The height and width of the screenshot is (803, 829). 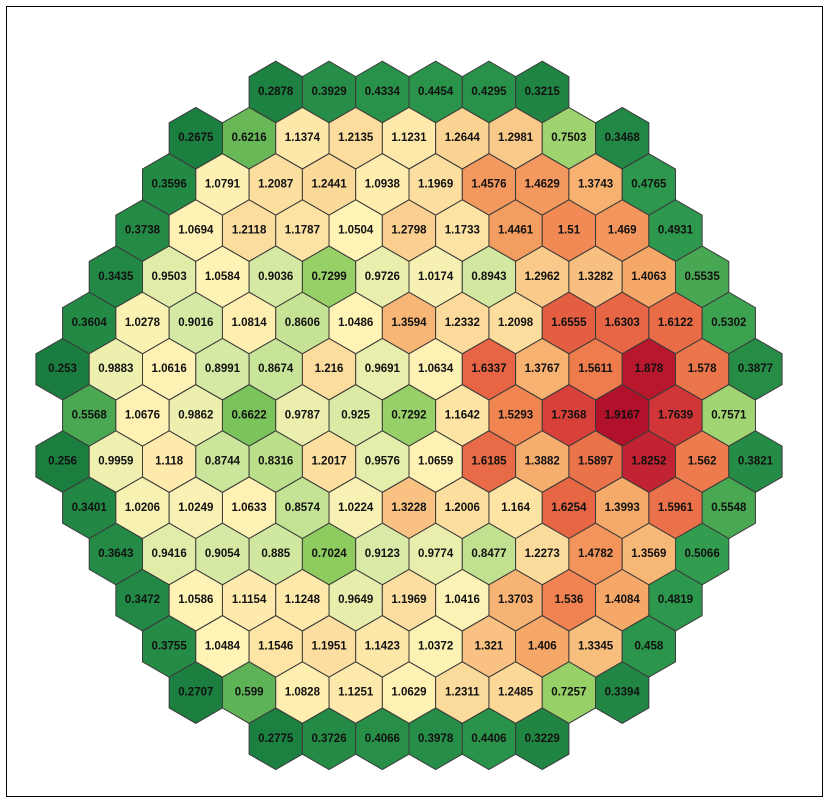 What do you see at coordinates (249, 415) in the screenshot?
I see `hex-cell: 0.6622` at bounding box center [249, 415].